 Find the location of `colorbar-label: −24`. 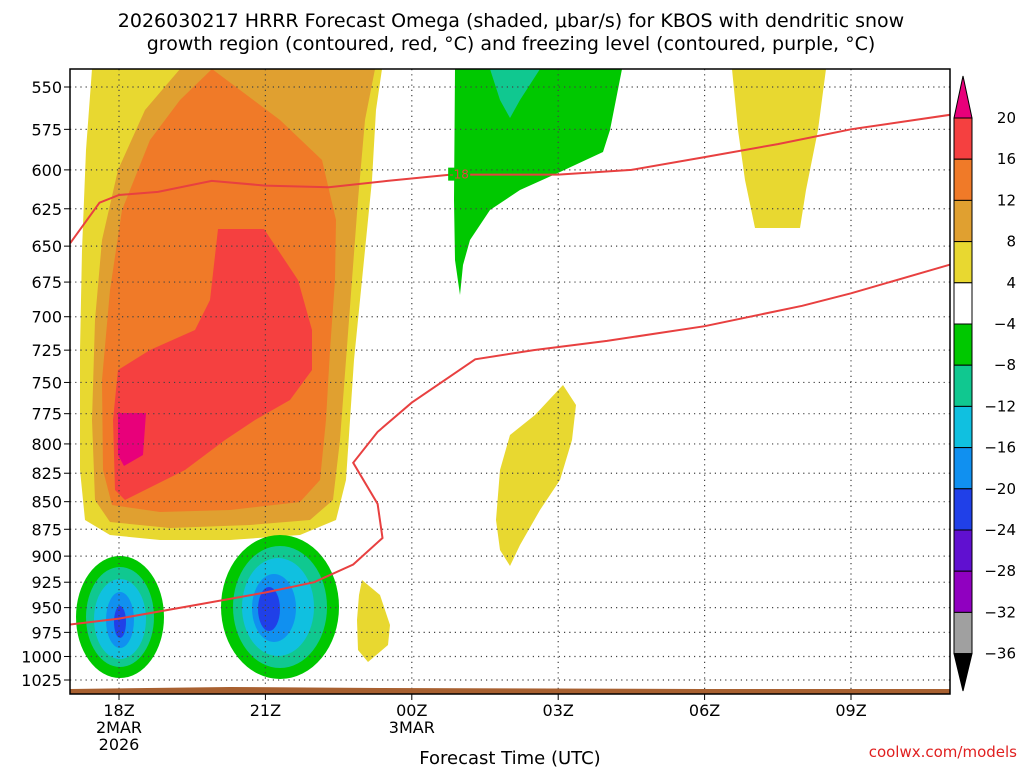

colorbar-label: −24 is located at coordinates (1000, 530).